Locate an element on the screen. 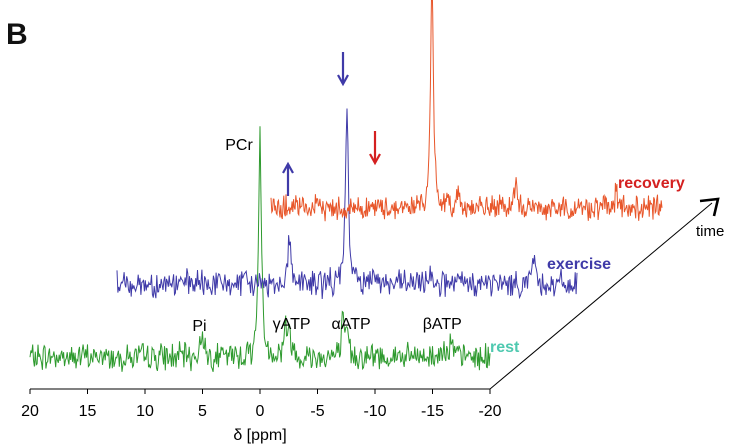 This screenshot has height=445, width=735. x-tick-label: 15 is located at coordinates (88, 411).